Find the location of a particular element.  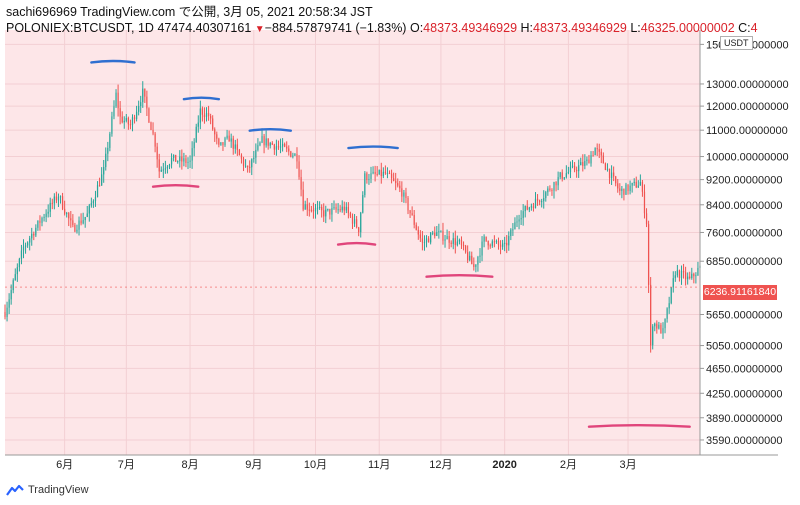

footer-brand: TradingView is located at coordinates (58, 490).